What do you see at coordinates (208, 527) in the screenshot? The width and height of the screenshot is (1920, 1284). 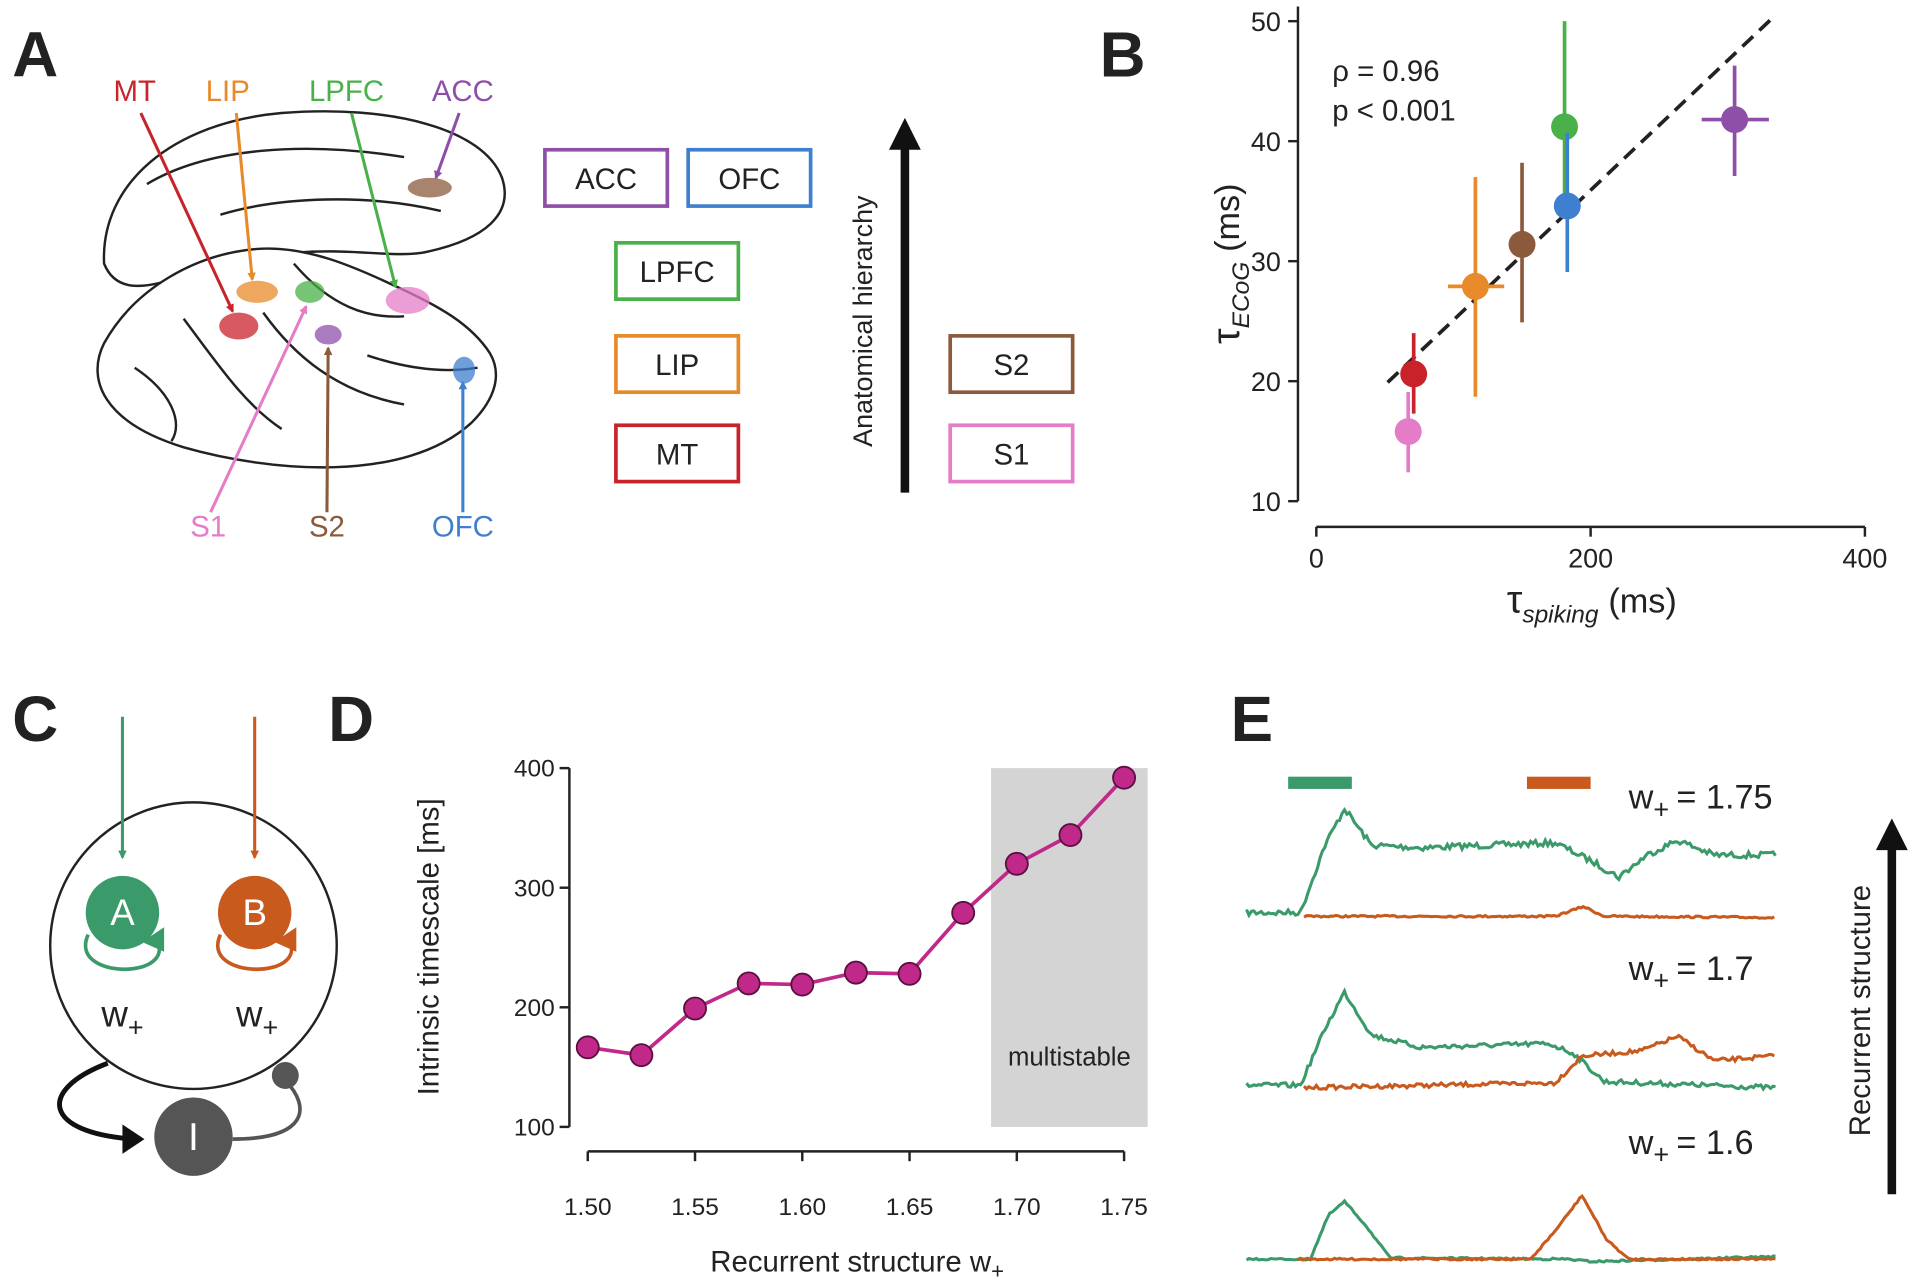 I see `region-label: S1` at bounding box center [208, 527].